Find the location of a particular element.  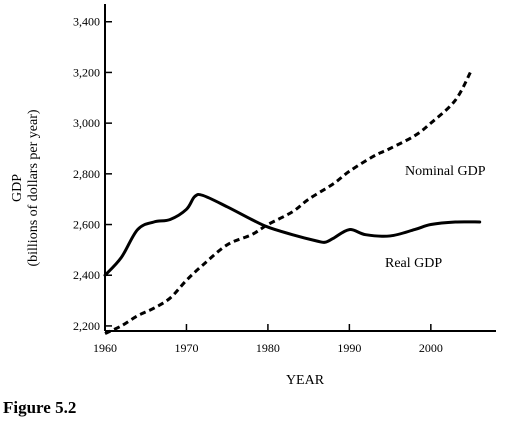

nominal-gdp-label: Nominal GDP is located at coordinates (445, 171).